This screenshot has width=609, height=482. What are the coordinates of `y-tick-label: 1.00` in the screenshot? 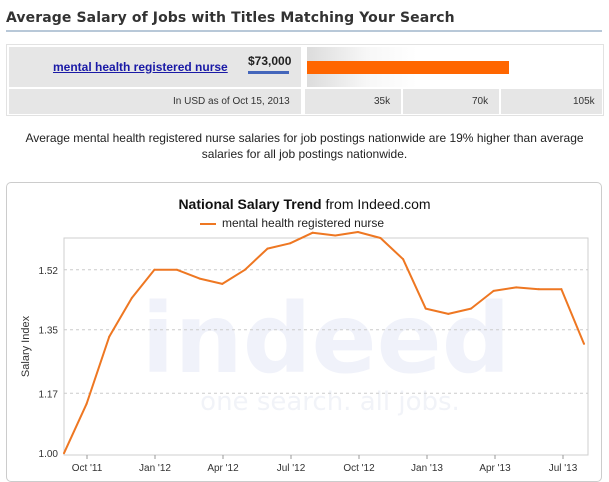 It's located at (49, 454).